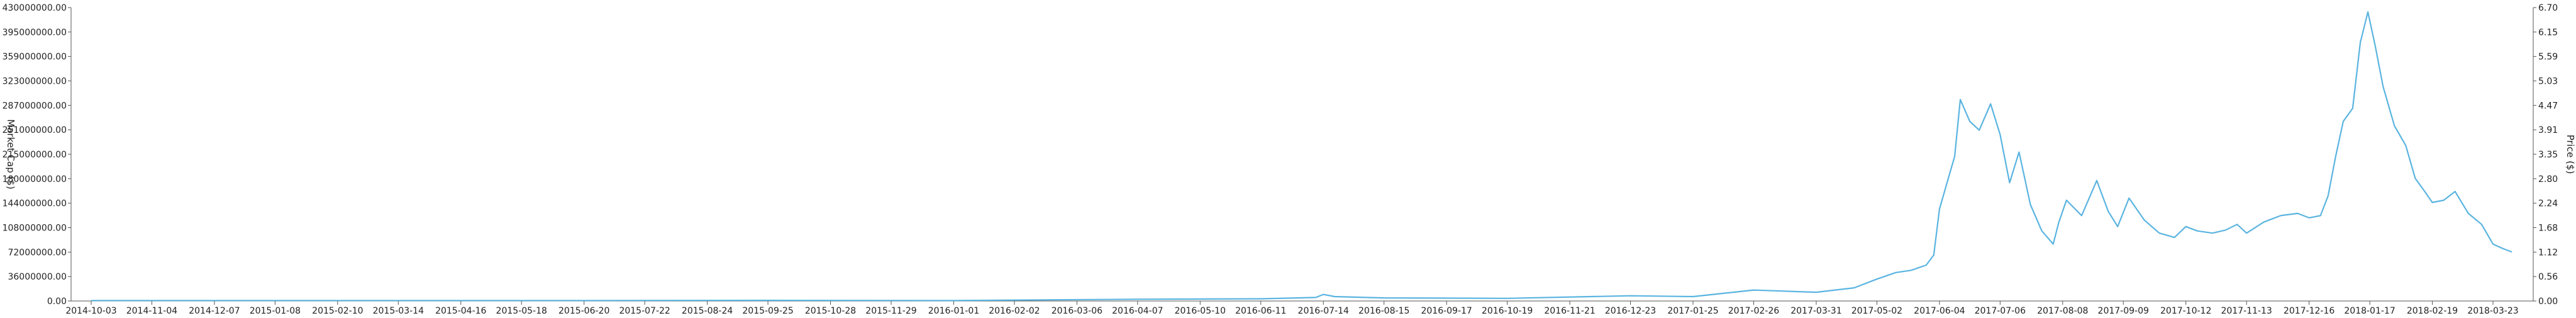  I want to click on left-tick-label: 215000000.00, so click(35, 155).